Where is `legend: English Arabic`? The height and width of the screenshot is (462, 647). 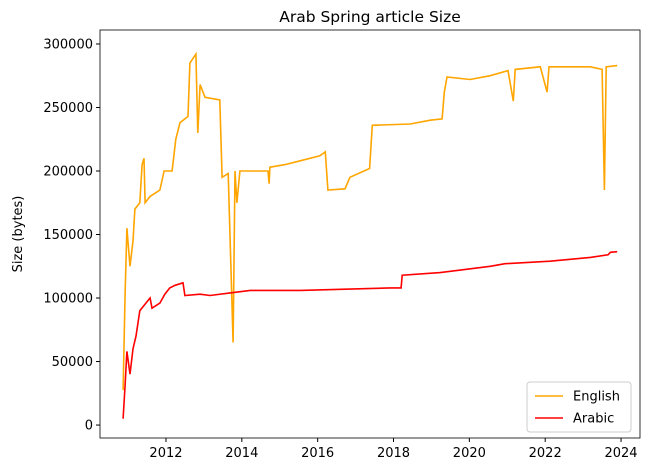
legend: English Arabic is located at coordinates (579, 407).